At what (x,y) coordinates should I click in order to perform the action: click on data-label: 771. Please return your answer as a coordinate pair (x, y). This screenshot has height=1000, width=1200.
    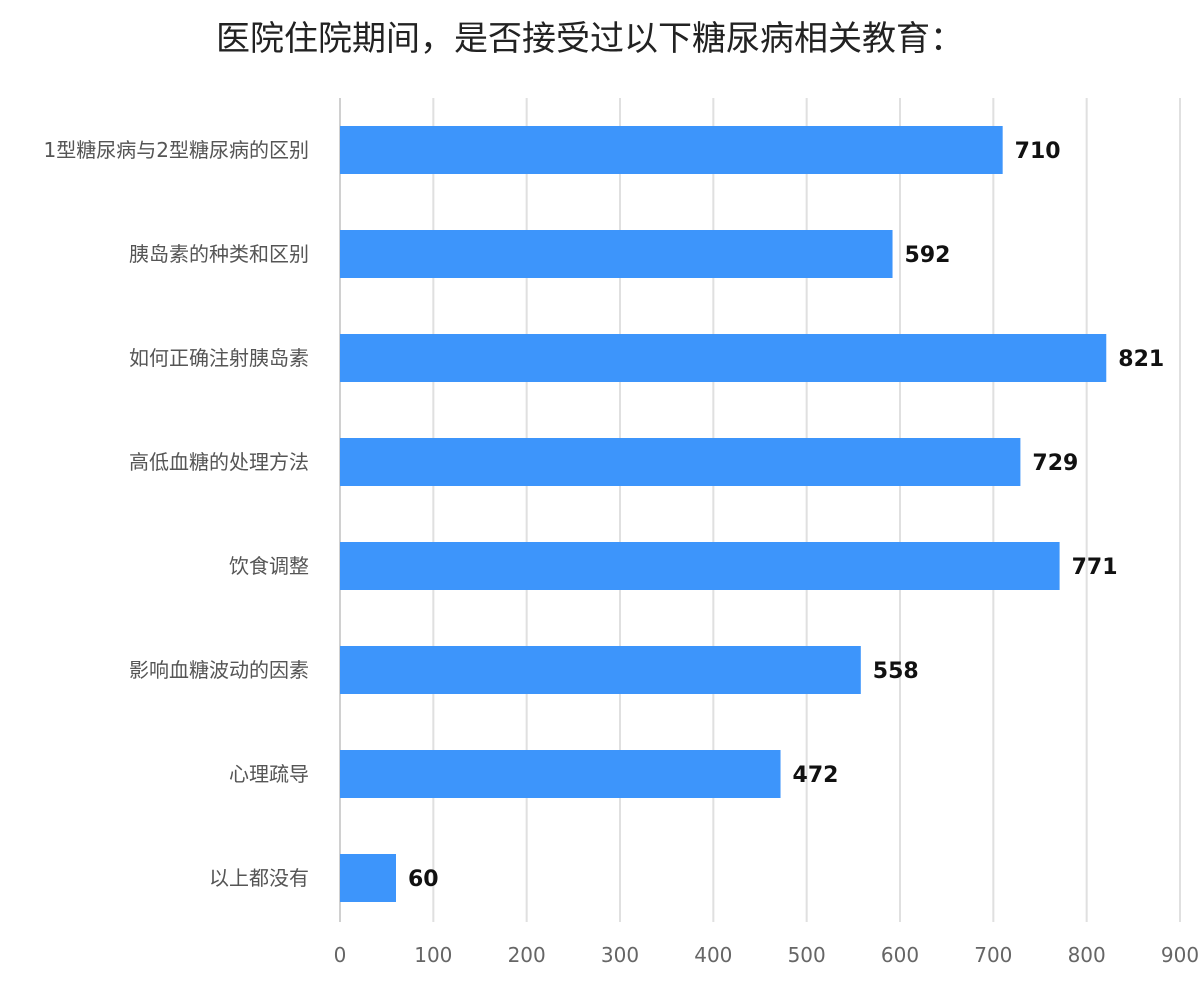
    Looking at the image, I should click on (1095, 567).